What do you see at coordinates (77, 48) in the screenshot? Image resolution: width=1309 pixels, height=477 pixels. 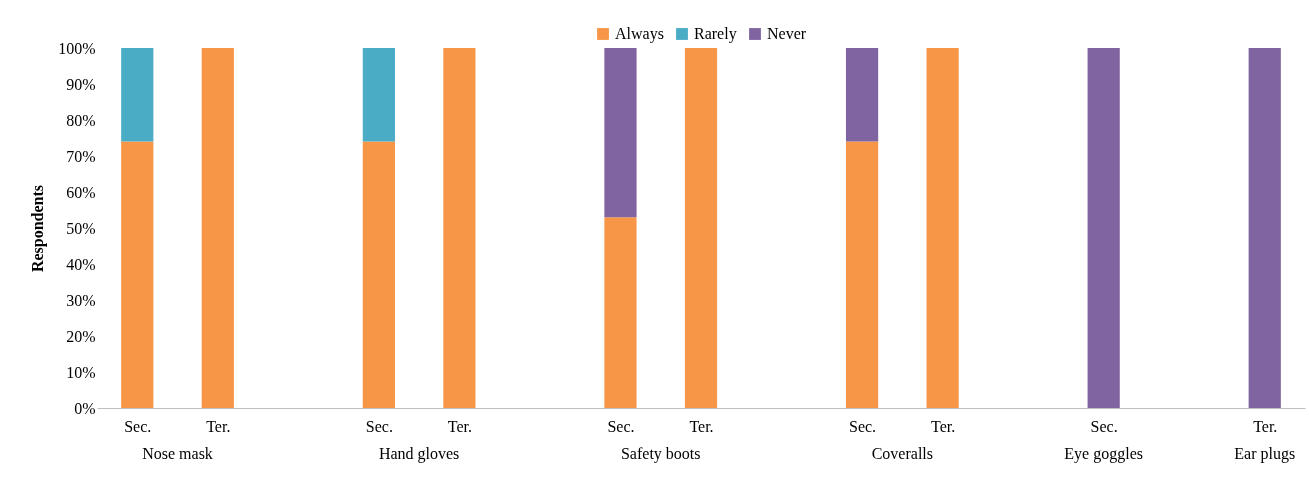 I see `y-tick-label: 100%` at bounding box center [77, 48].